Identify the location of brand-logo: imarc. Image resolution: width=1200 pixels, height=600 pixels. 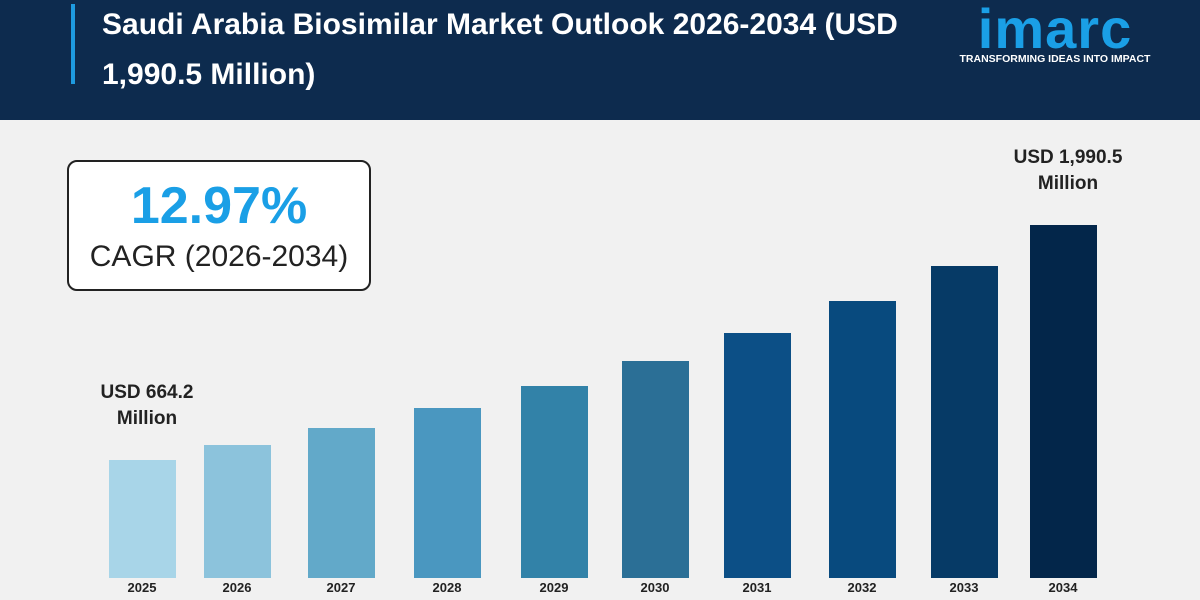
(1055, 30).